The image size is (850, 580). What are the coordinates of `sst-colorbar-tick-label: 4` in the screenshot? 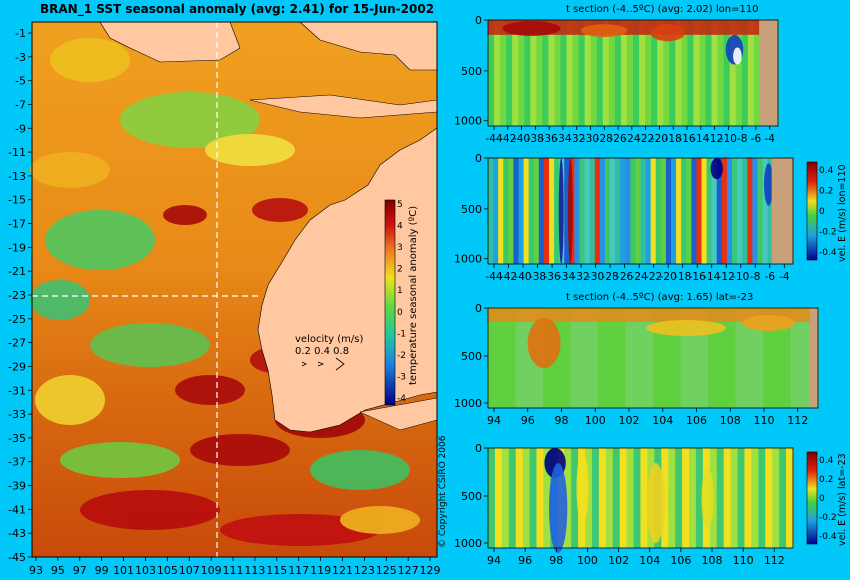 It's located at (400, 227).